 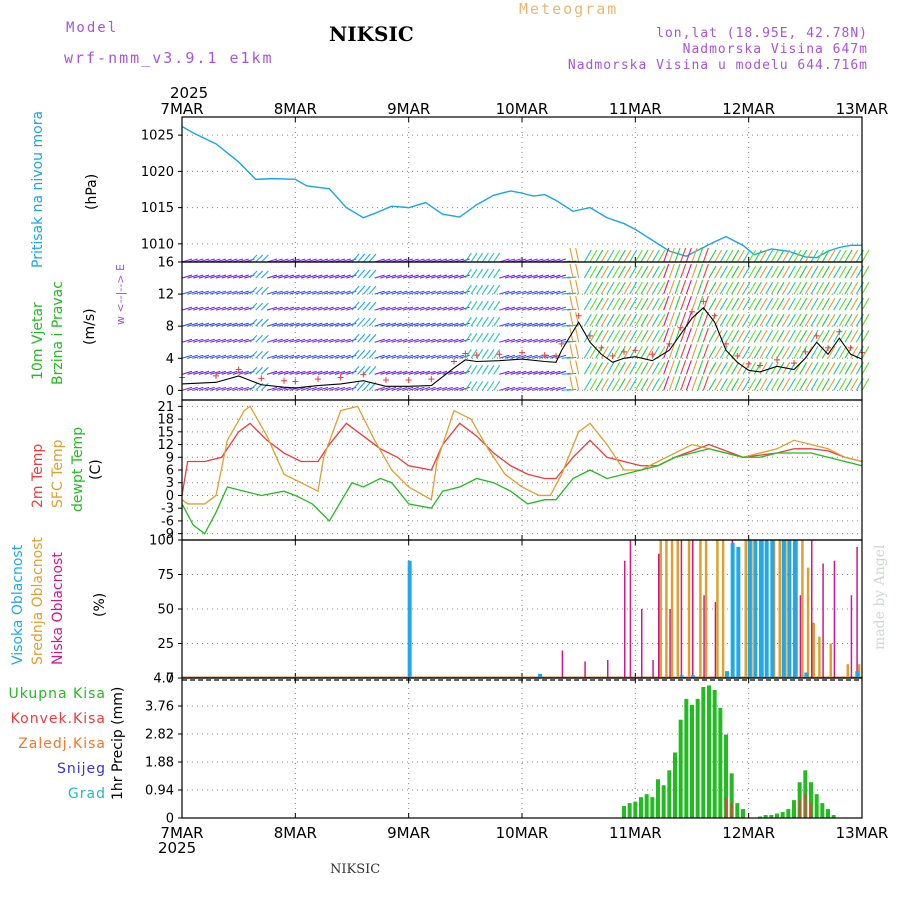 I want to click on lonlat: lon,lat (18.95E, 42.78N), so click(x=762, y=33).